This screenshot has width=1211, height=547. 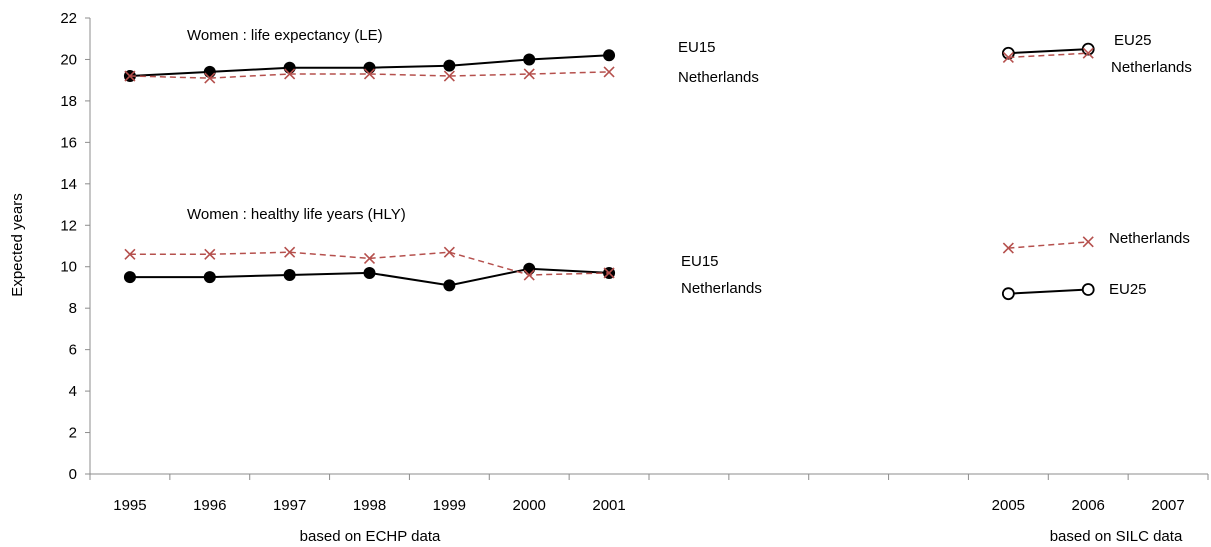 I want to click on y-tick-label: 14, so click(x=68, y=184).